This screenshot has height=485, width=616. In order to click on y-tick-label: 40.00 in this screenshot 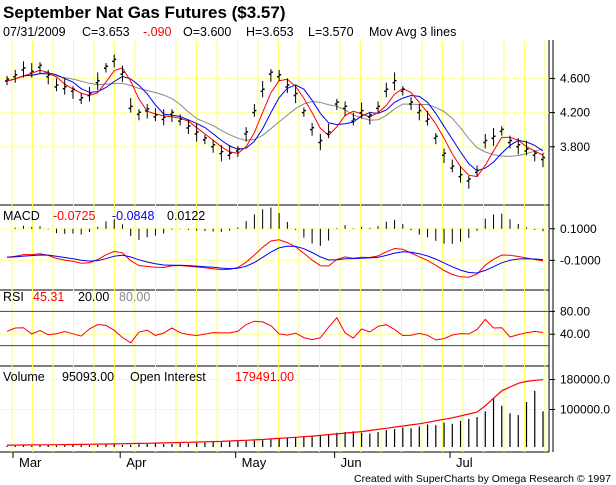, I will do `click(575, 334)`.